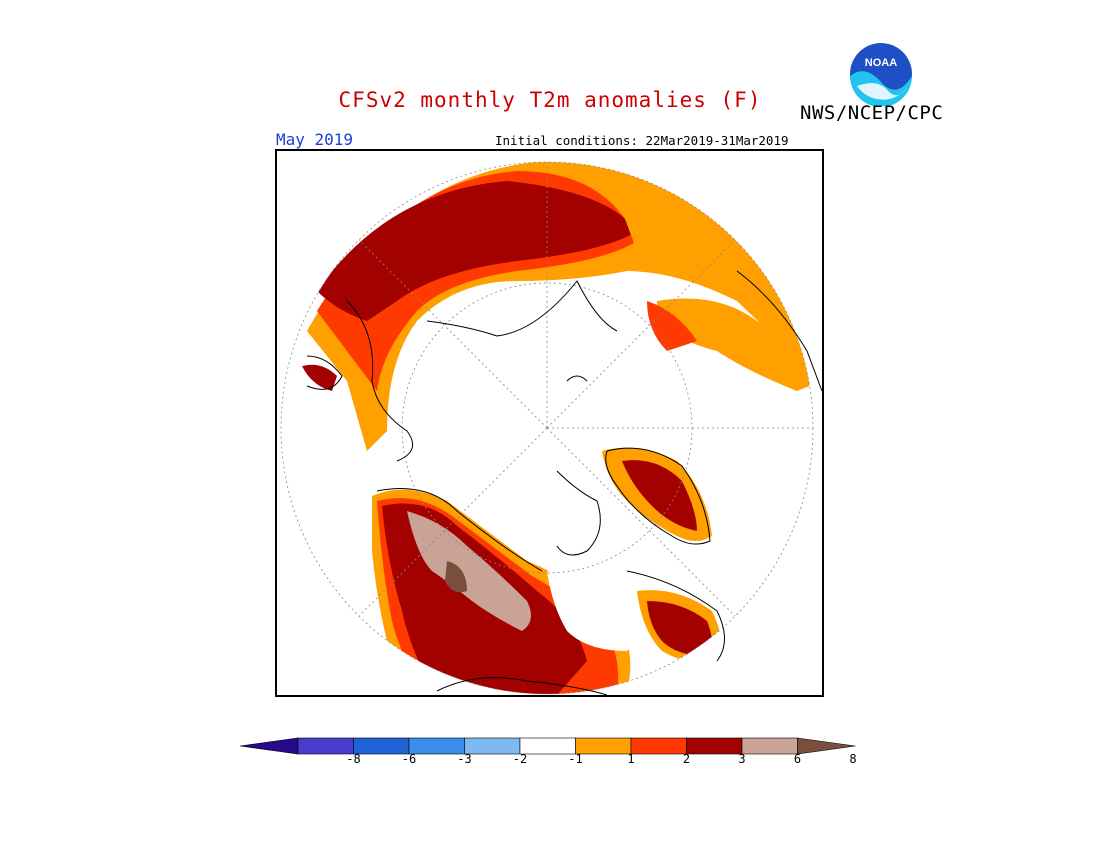  I want to click on legend-arrow-low, so click(269, 746).